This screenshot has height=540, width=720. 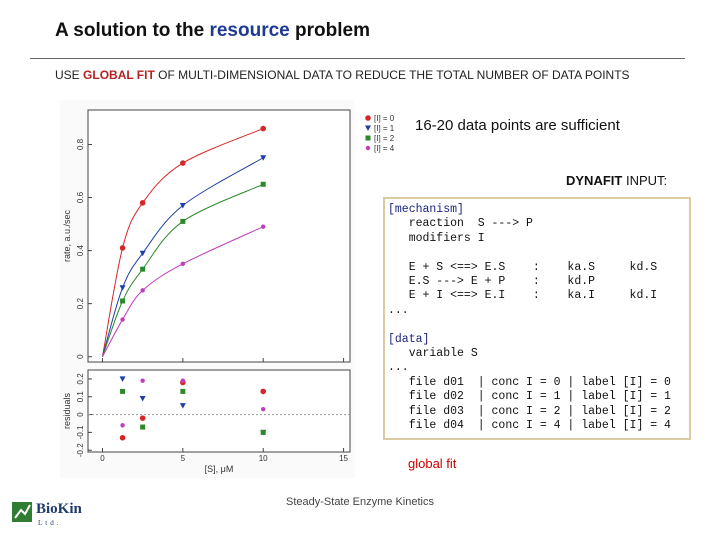 I want to click on y-tick-label: 0.8, so click(x=80, y=144).